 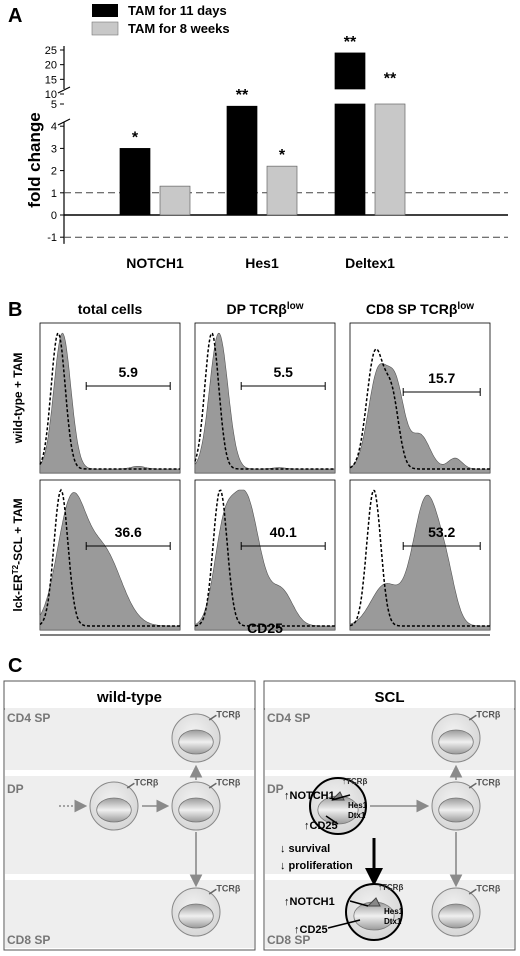 I want to click on y-tick-label: 20, so click(x=51, y=66).